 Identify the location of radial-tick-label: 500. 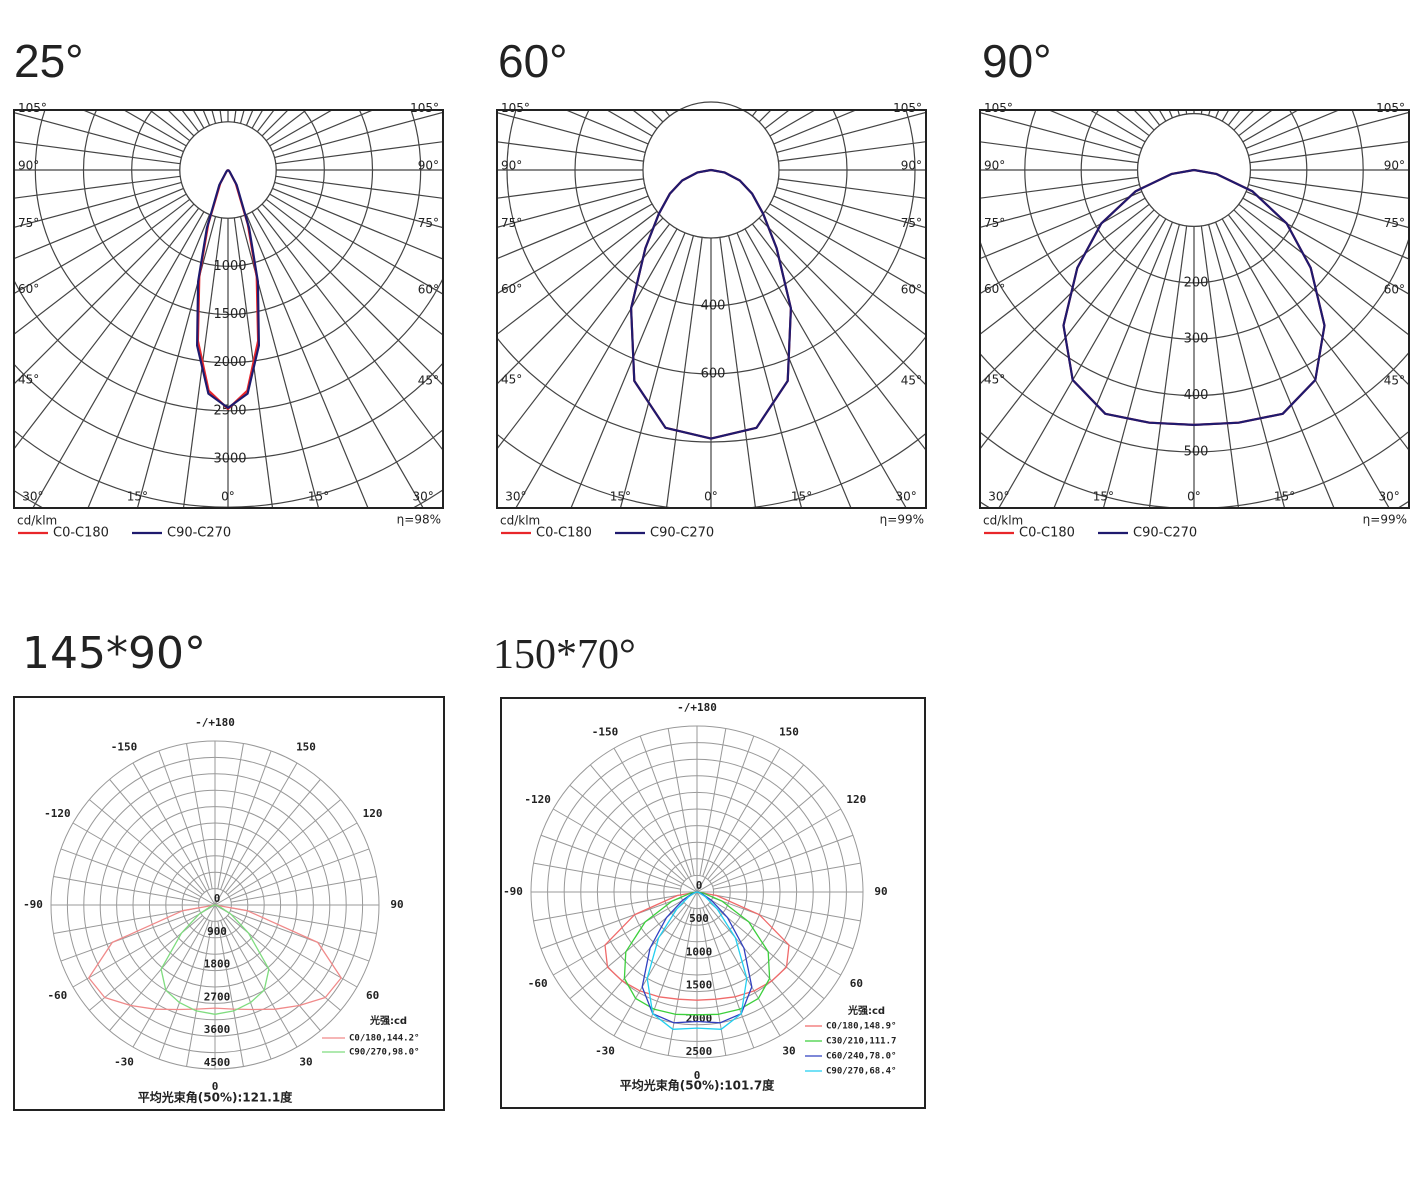
(1196, 452).